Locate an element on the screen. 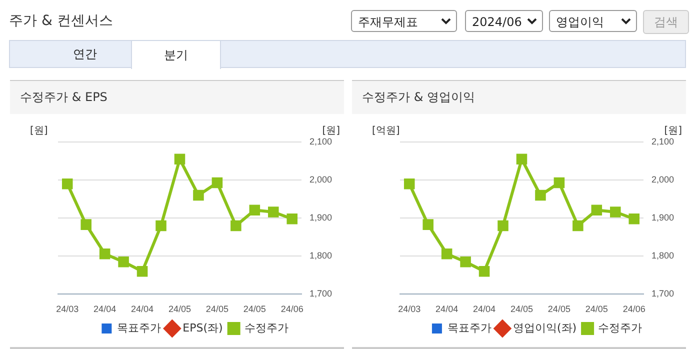 Image resolution: width=695 pixels, height=349 pixels. text: 2024/06 is located at coordinates (497, 22).